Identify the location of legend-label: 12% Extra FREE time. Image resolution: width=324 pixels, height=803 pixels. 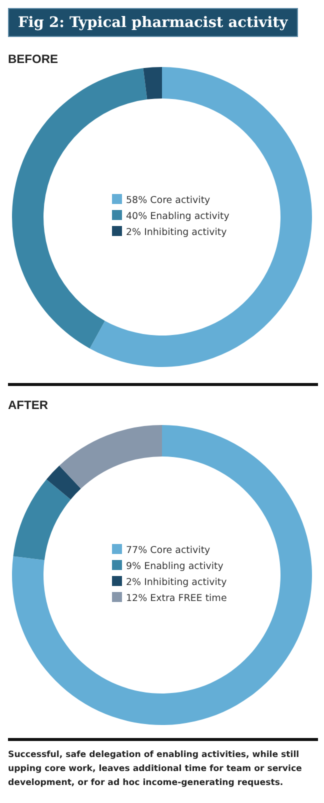
(176, 598).